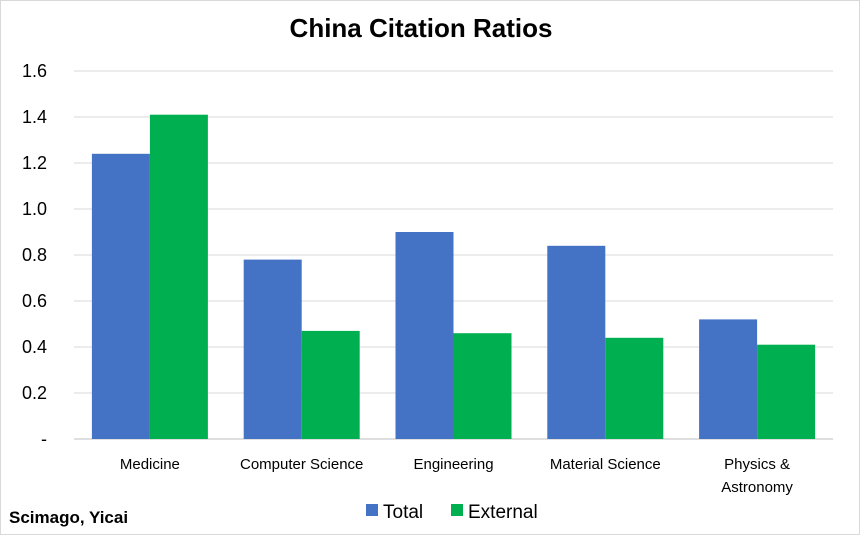  What do you see at coordinates (34, 71) in the screenshot?
I see `y-tick-label: 1.6` at bounding box center [34, 71].